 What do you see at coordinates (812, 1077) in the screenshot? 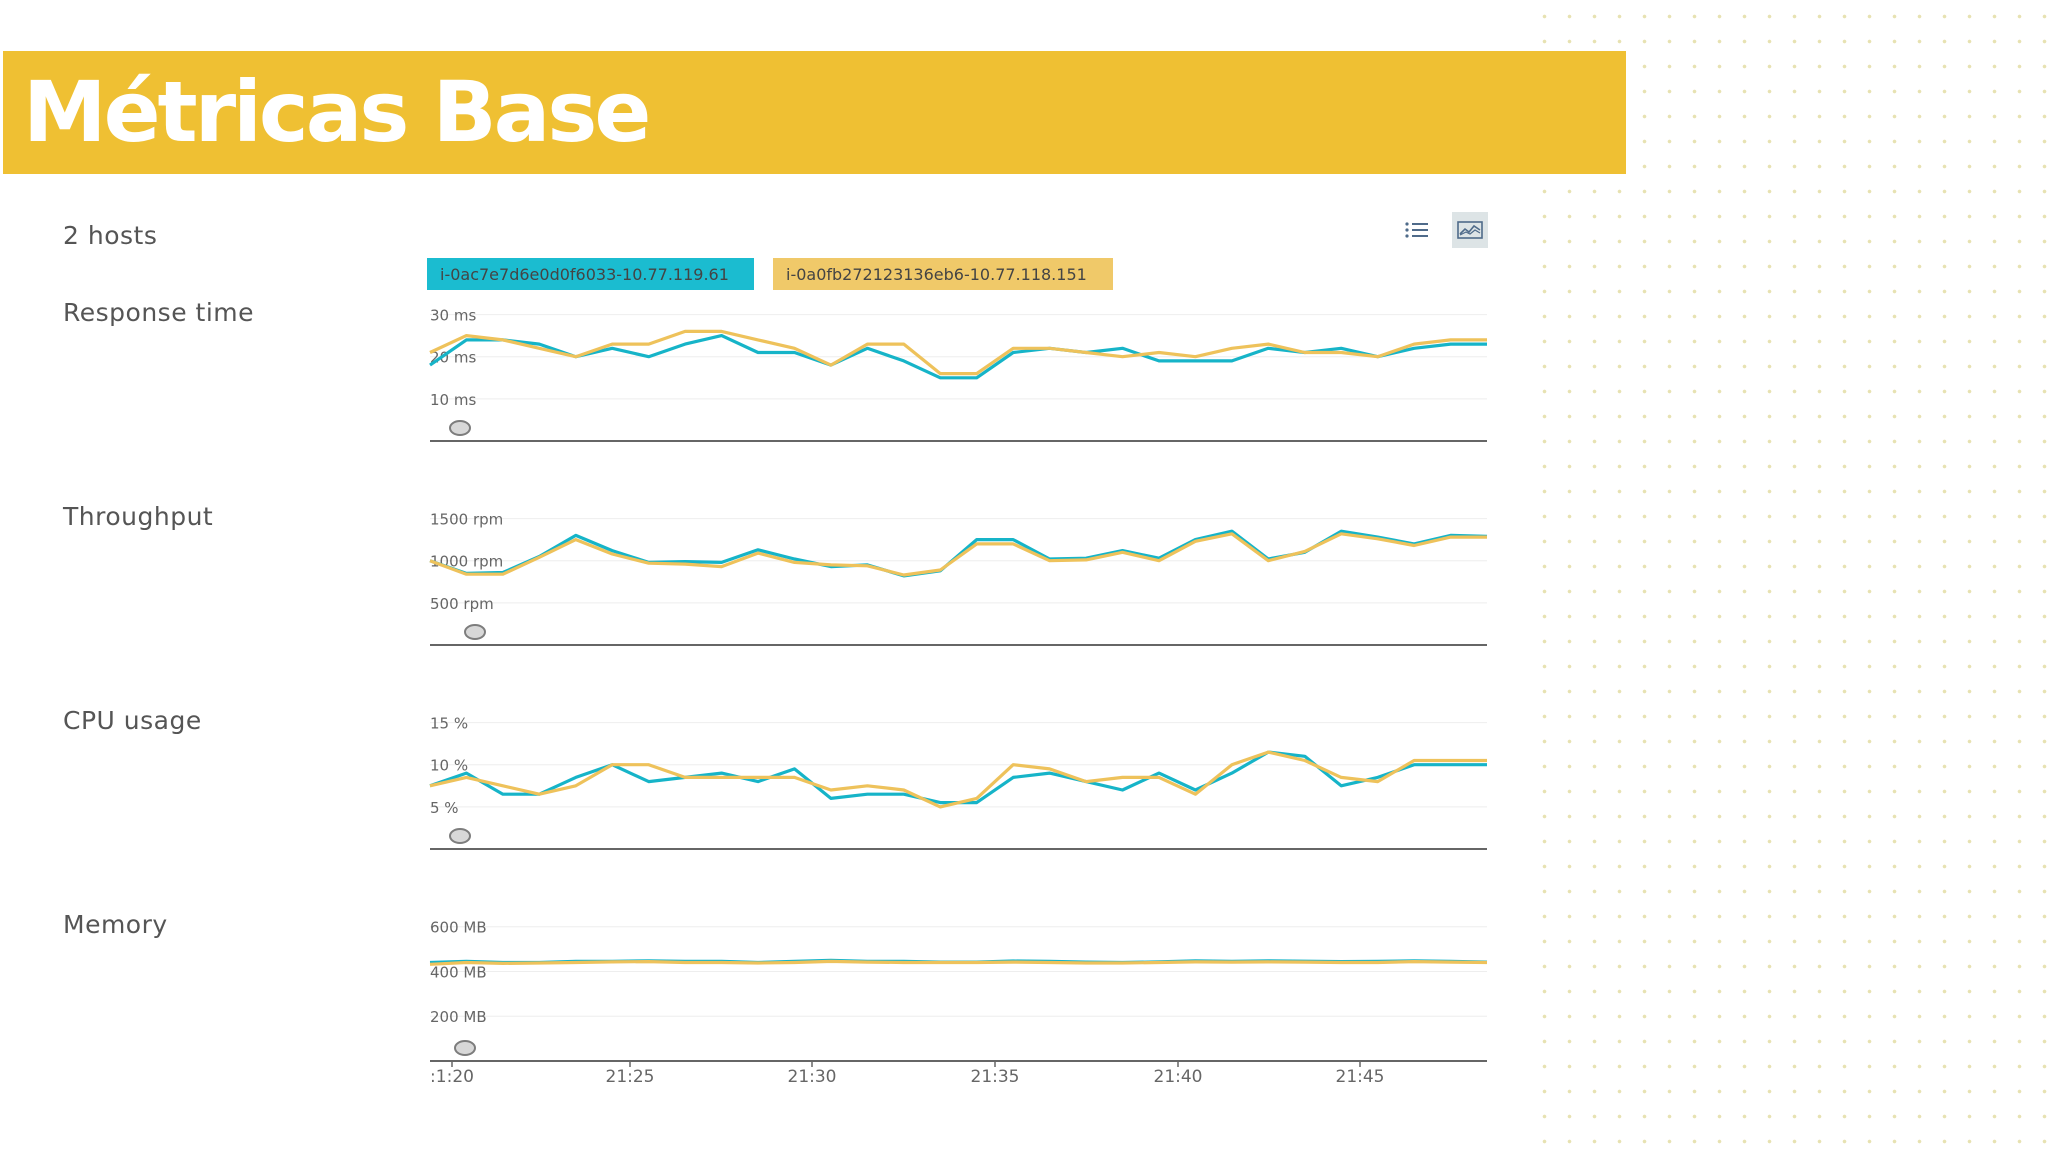
I see `x-tick-label: 21:30` at bounding box center [812, 1077].